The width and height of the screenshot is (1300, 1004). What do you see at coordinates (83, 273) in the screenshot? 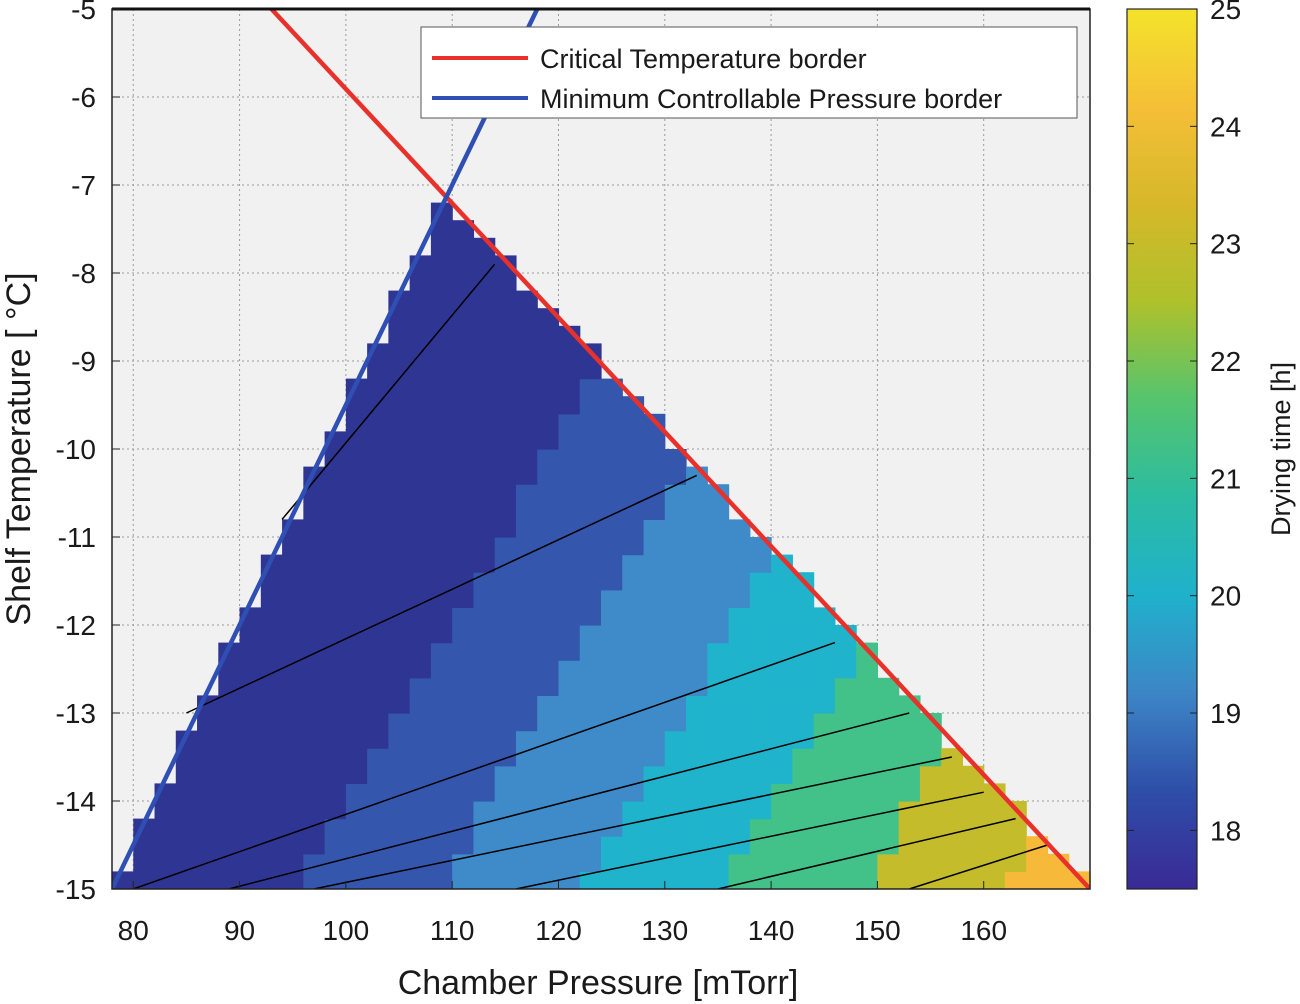
I see `y-tick-label: -8` at bounding box center [83, 273].